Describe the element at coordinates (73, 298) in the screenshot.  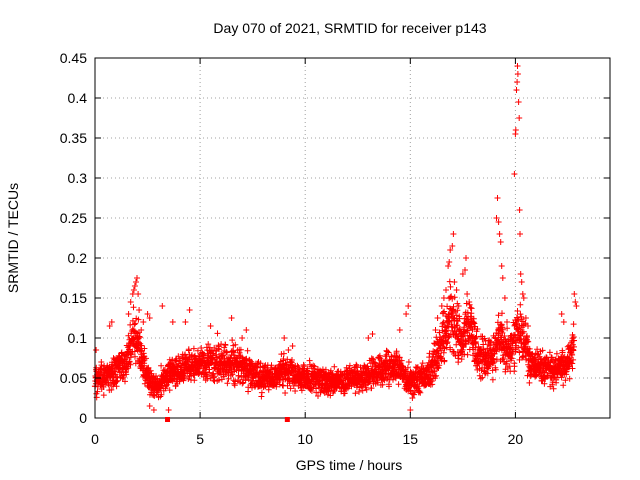
I see `y-tick-label: 0.15` at that location.